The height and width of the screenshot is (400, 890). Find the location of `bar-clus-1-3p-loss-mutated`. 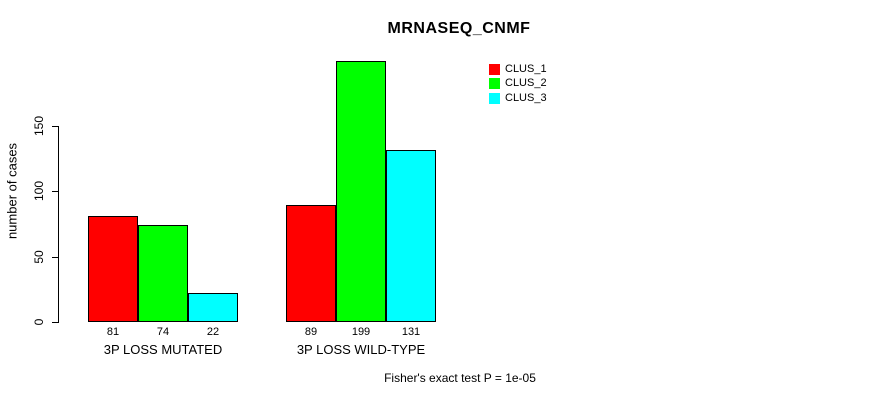

bar-clus-1-3p-loss-mutated is located at coordinates (113, 269).